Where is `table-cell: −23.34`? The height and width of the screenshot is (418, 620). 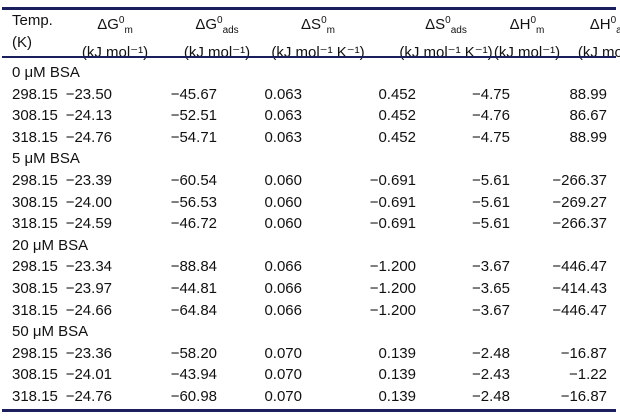 table-cell: −23.34 is located at coordinates (88, 267).